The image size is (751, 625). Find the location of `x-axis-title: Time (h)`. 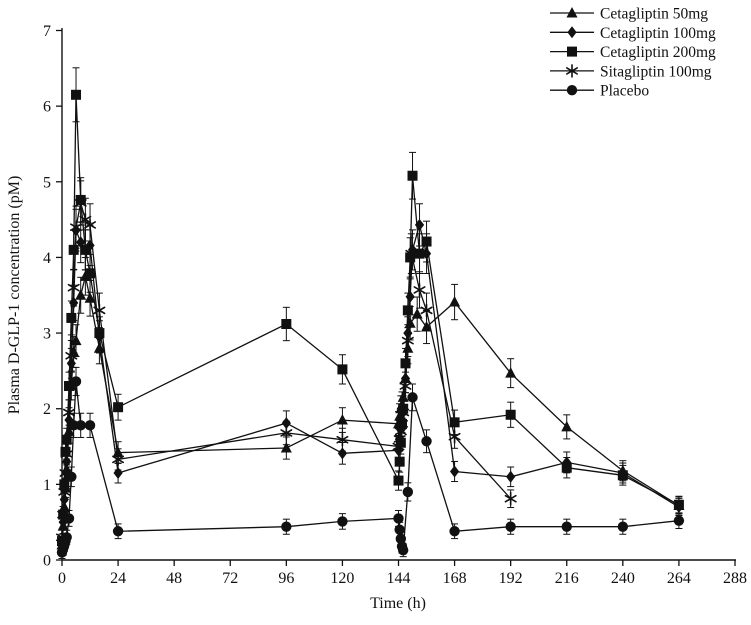

x-axis-title: Time (h) is located at coordinates (398, 603).